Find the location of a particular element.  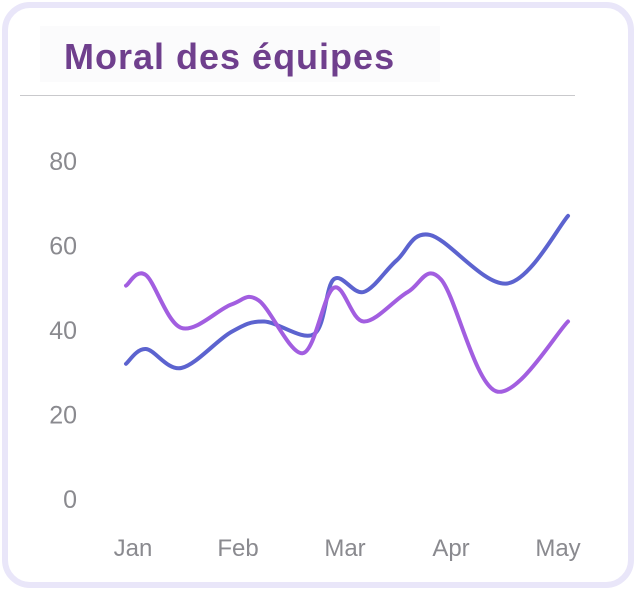

x-tick-label: Feb is located at coordinates (237, 548).